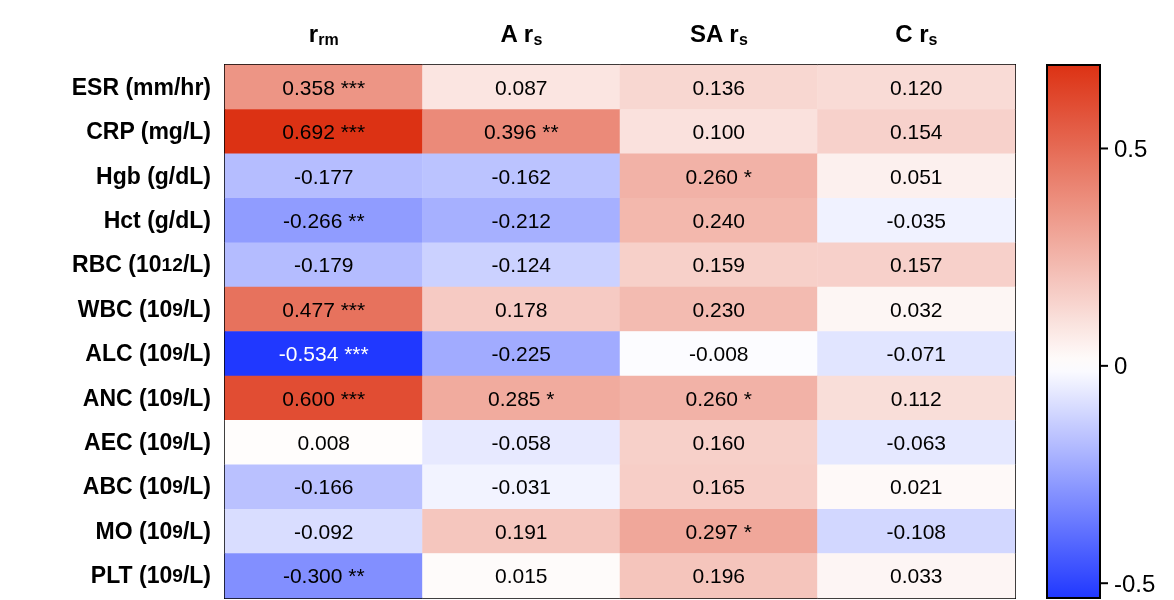 This screenshot has width=1174, height=600. I want to click on y-tick-label: ESR (mm/hr), so click(141, 87).